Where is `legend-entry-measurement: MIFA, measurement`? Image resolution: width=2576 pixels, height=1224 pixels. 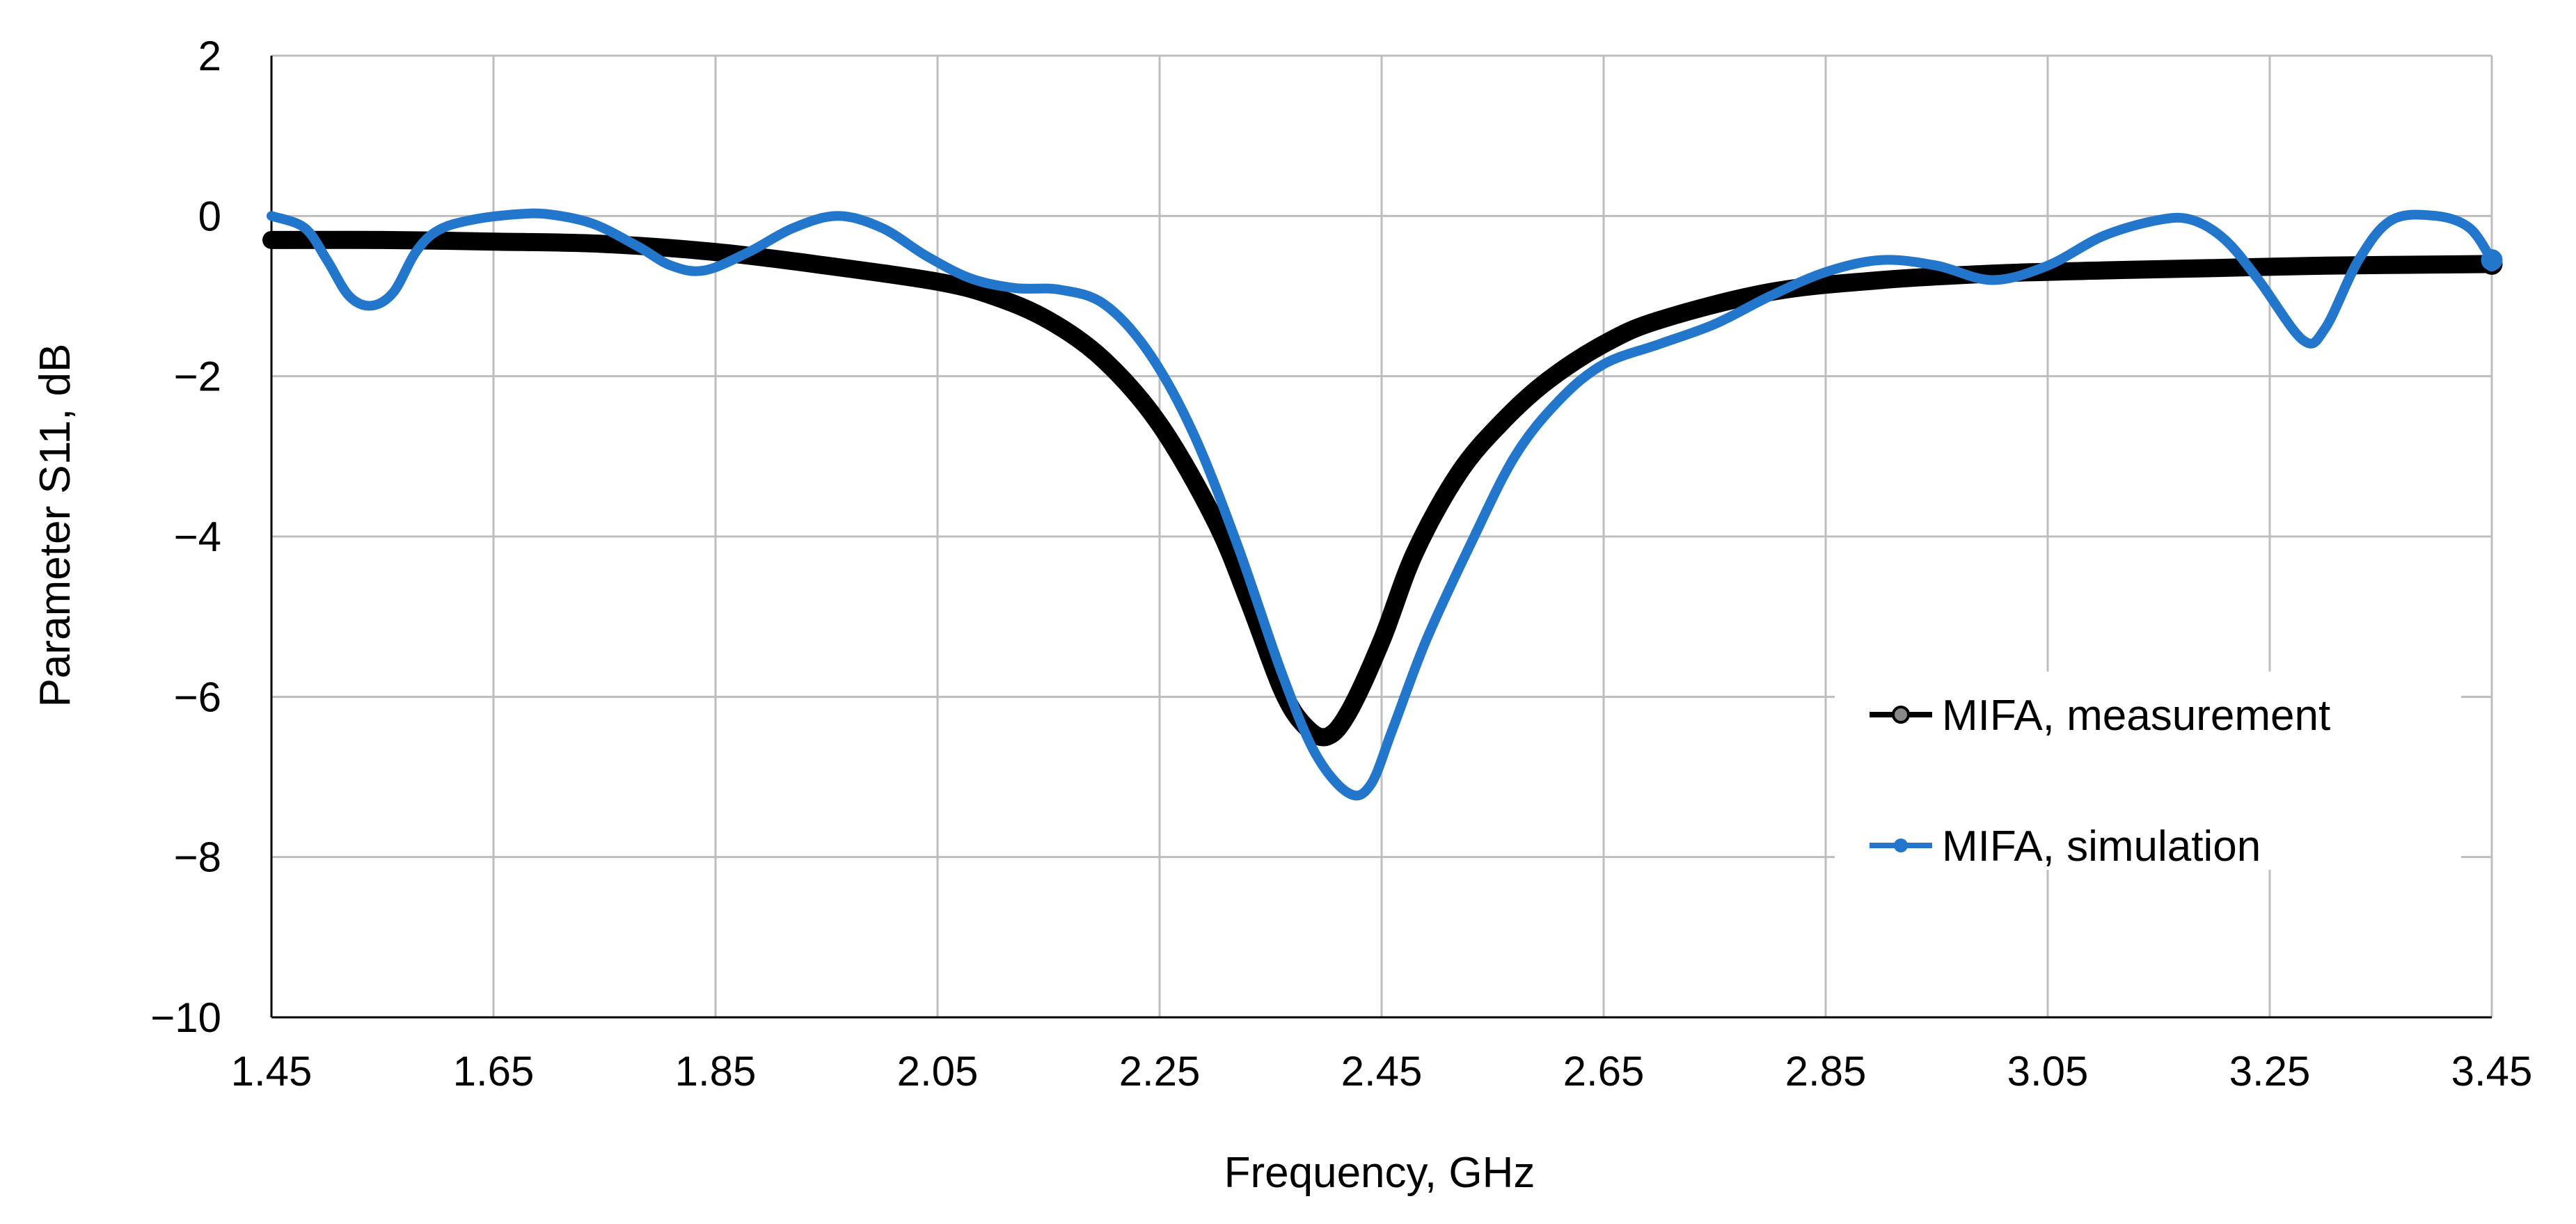
legend-entry-measurement: MIFA, measurement is located at coordinates (2100, 716).